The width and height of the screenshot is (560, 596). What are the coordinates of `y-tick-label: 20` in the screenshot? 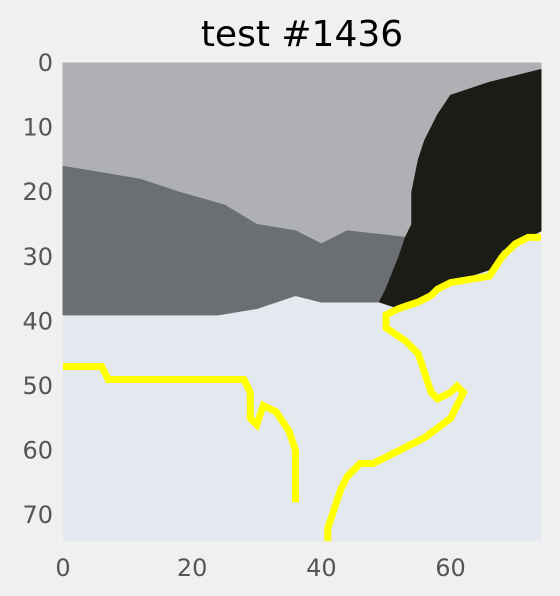 It's located at (37, 192).